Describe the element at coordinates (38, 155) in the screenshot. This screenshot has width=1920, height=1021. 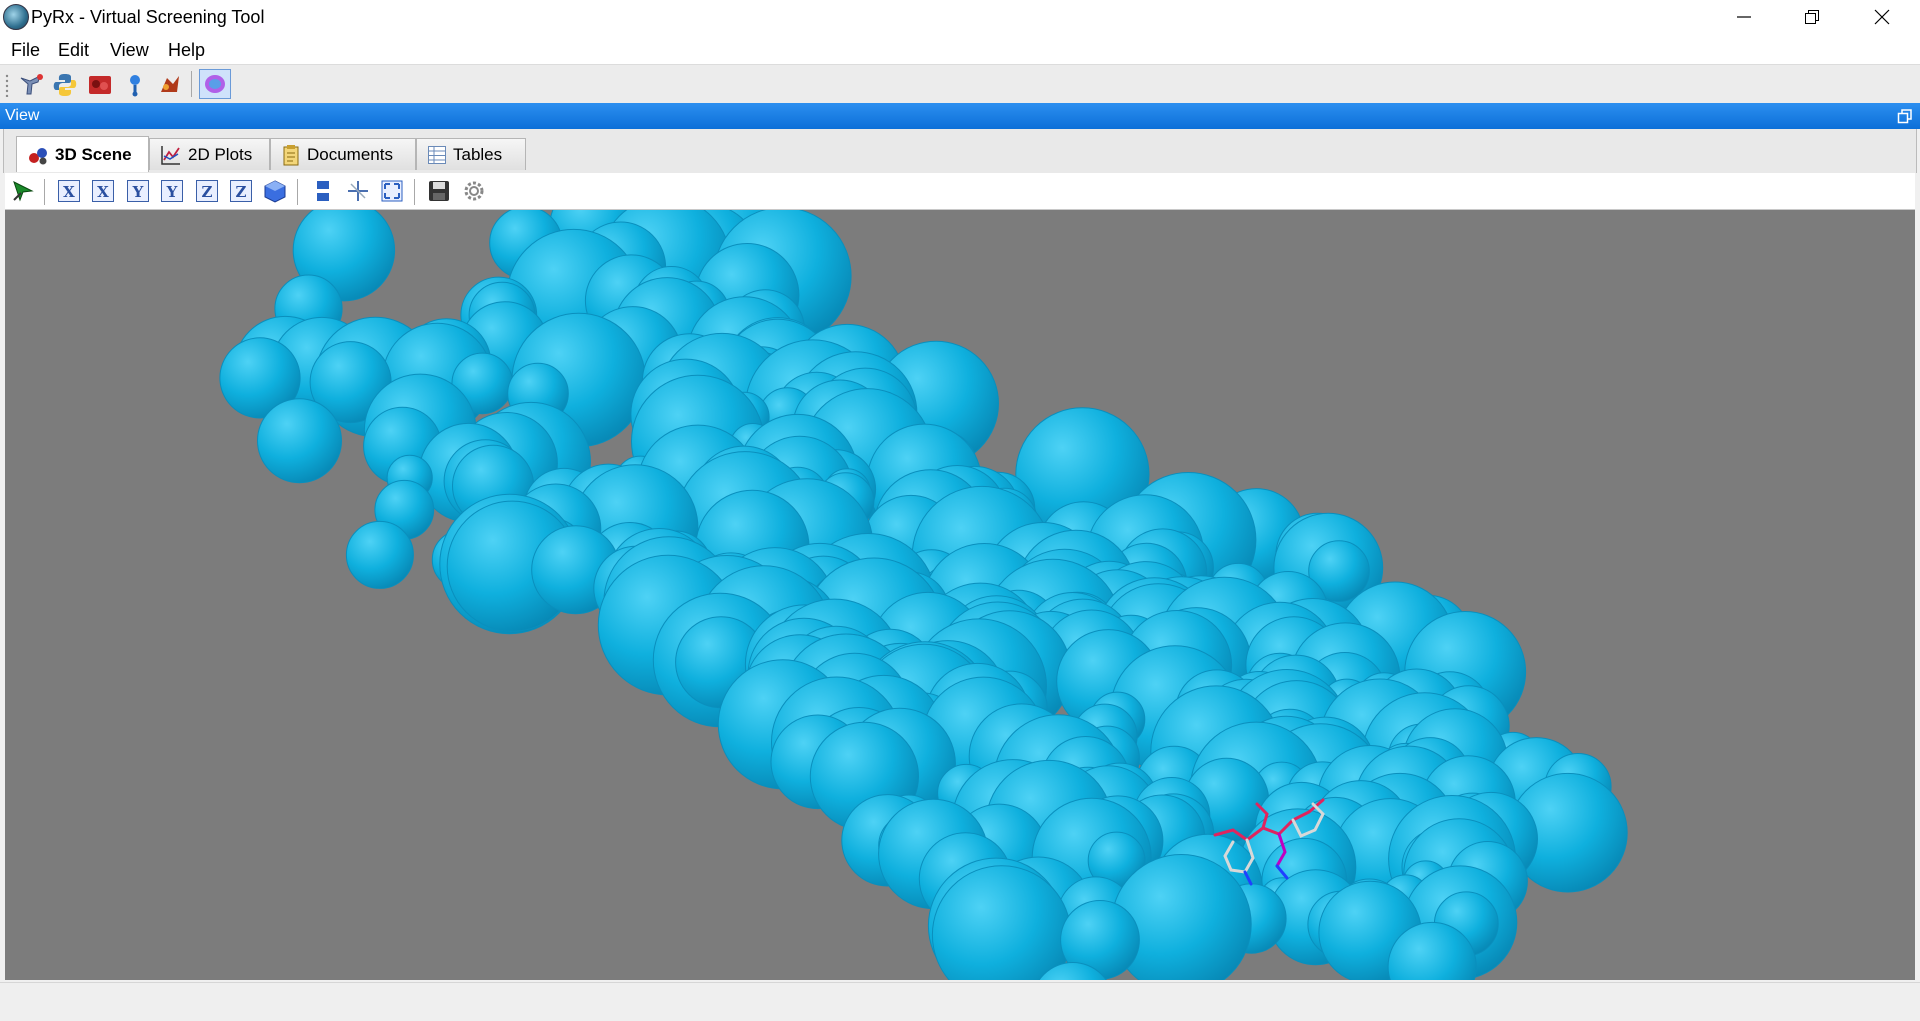
I see `scene-3d-icon` at that location.